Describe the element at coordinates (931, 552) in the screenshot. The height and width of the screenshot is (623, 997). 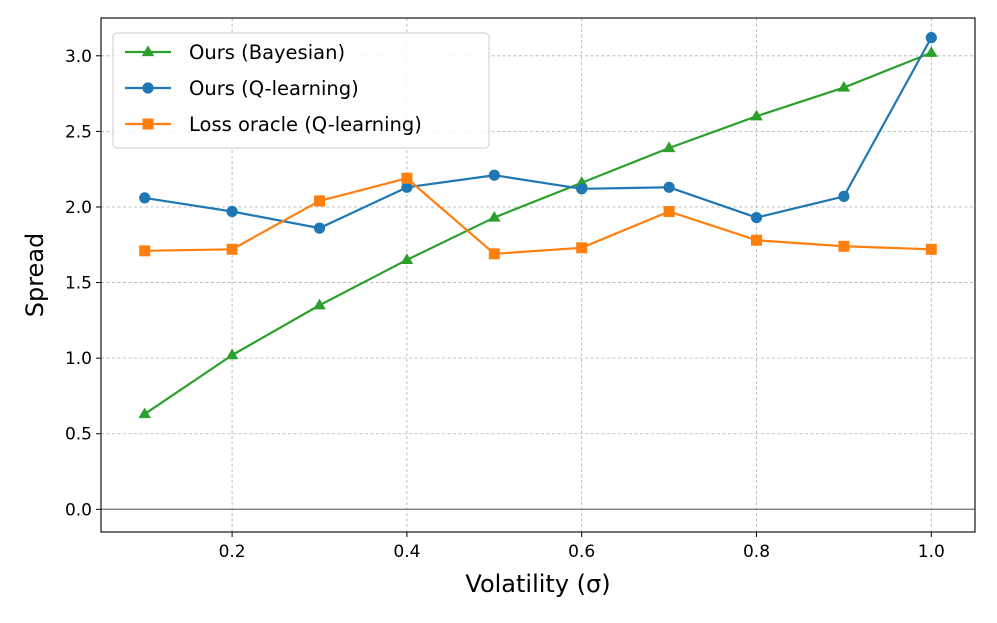
I see `x-tick-label: 1.0` at that location.